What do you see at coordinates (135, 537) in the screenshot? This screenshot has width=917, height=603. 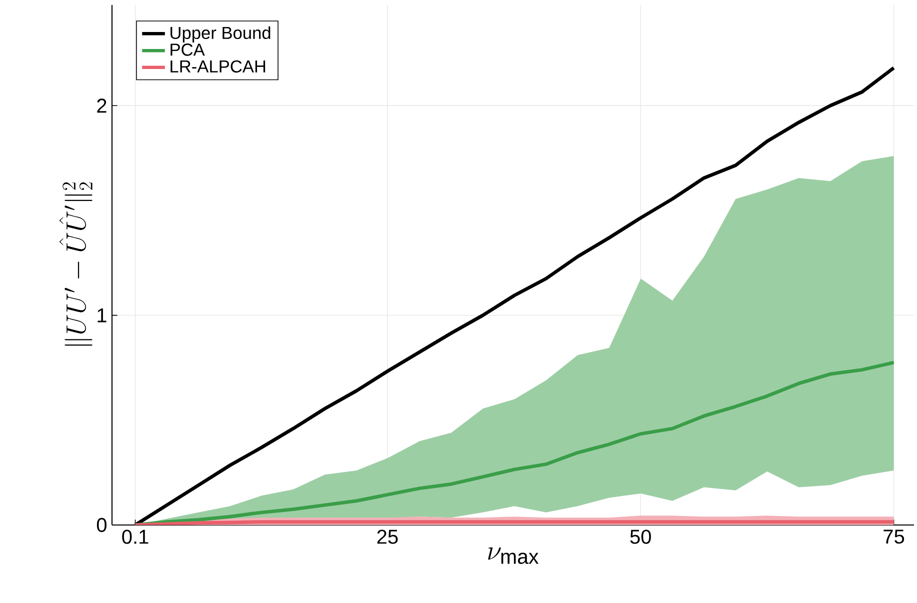 I see `x-tick-label: 0.1` at bounding box center [135, 537].